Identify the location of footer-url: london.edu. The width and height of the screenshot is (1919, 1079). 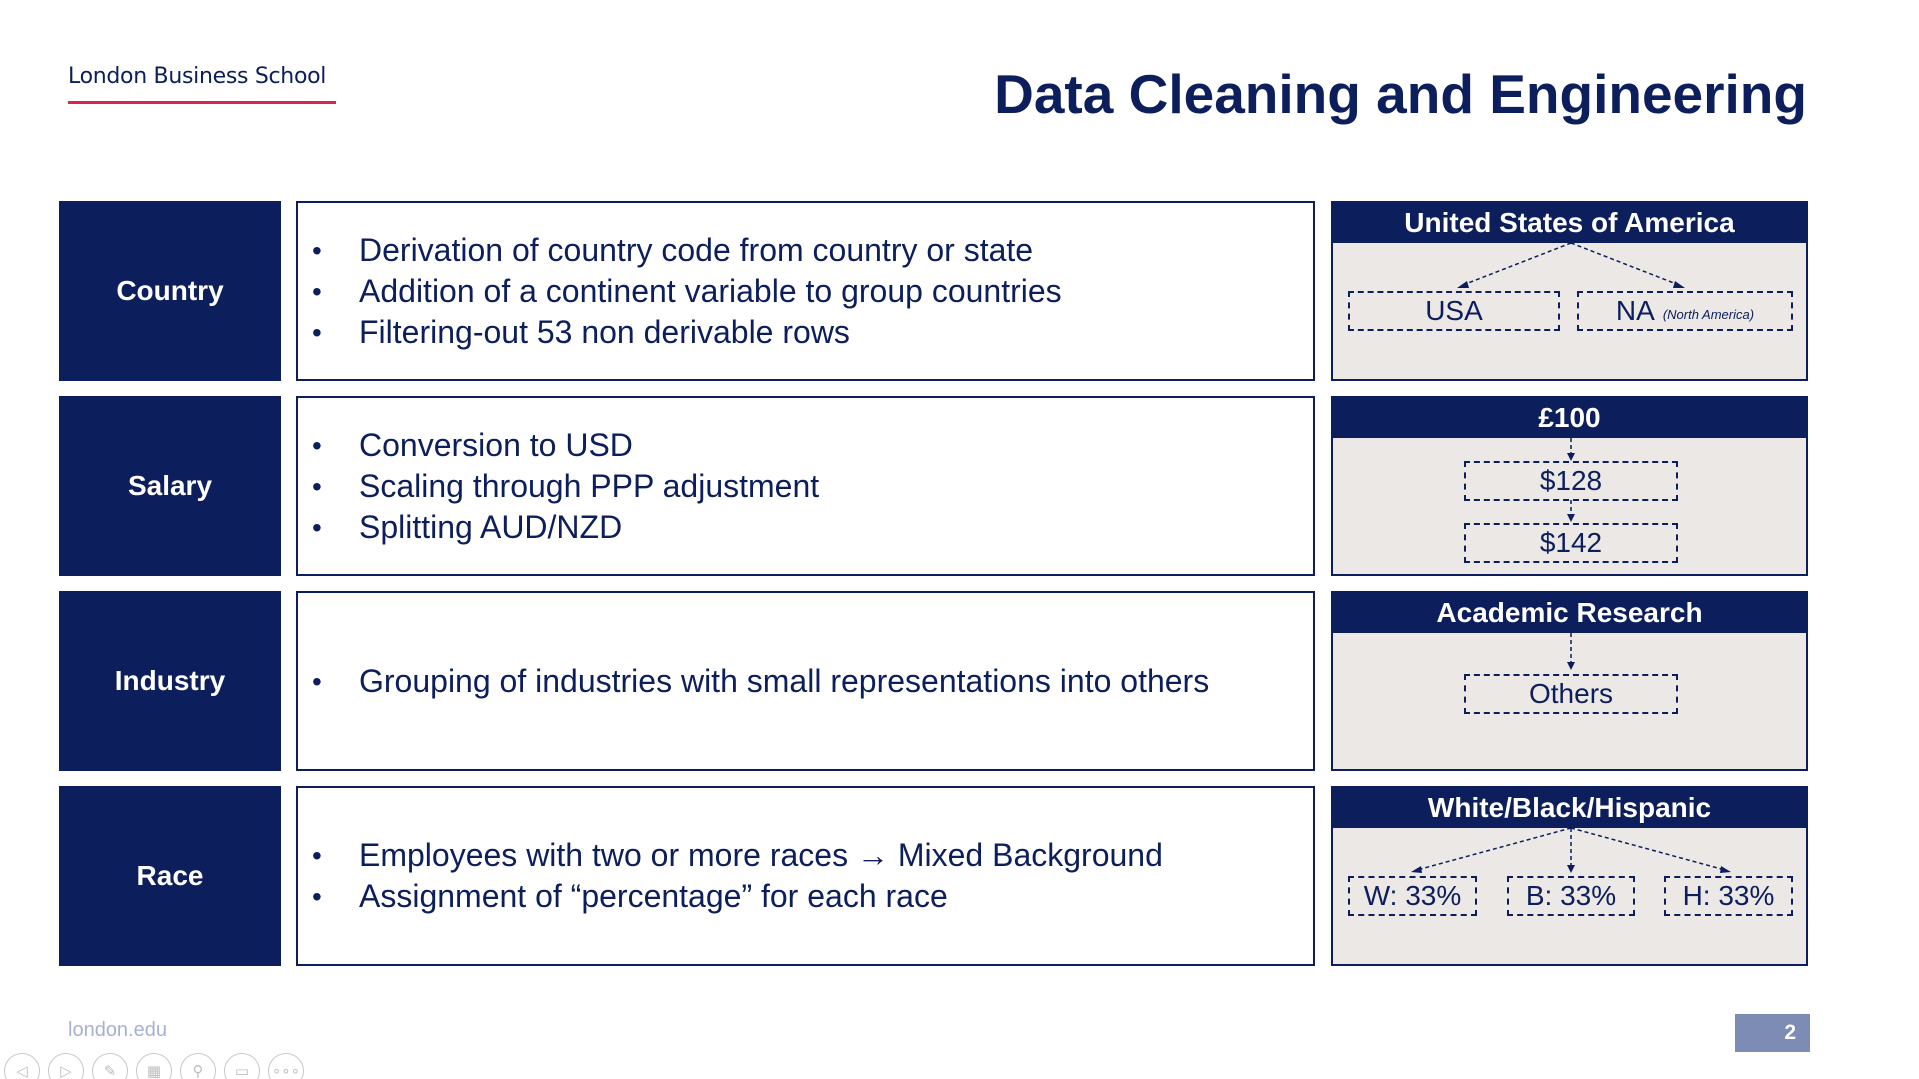
(117, 1030).